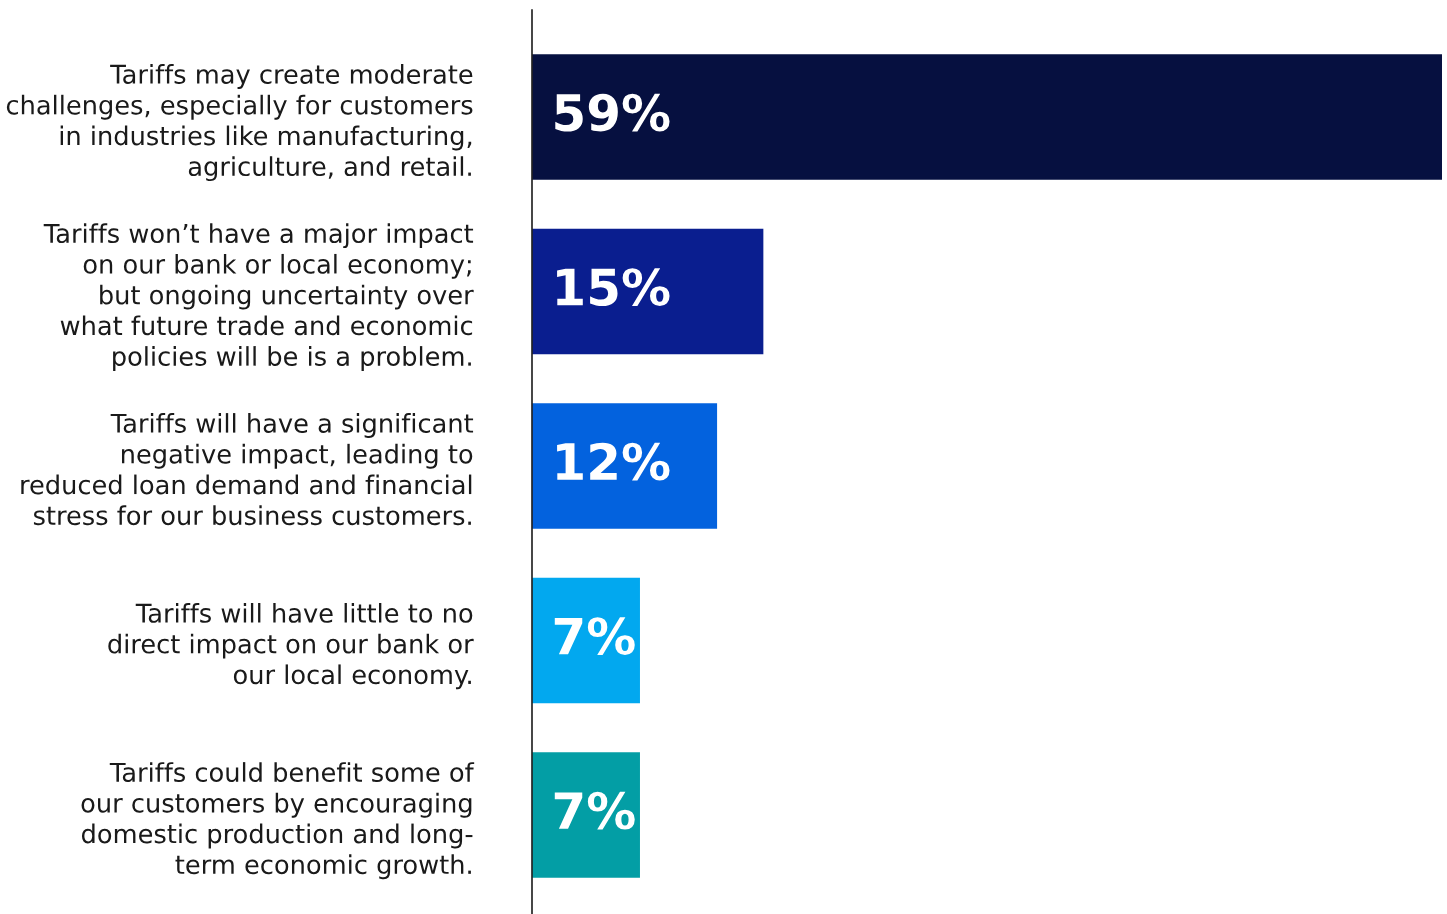 The image size is (1447, 914). I want to click on data-label: 59%, so click(612, 112).